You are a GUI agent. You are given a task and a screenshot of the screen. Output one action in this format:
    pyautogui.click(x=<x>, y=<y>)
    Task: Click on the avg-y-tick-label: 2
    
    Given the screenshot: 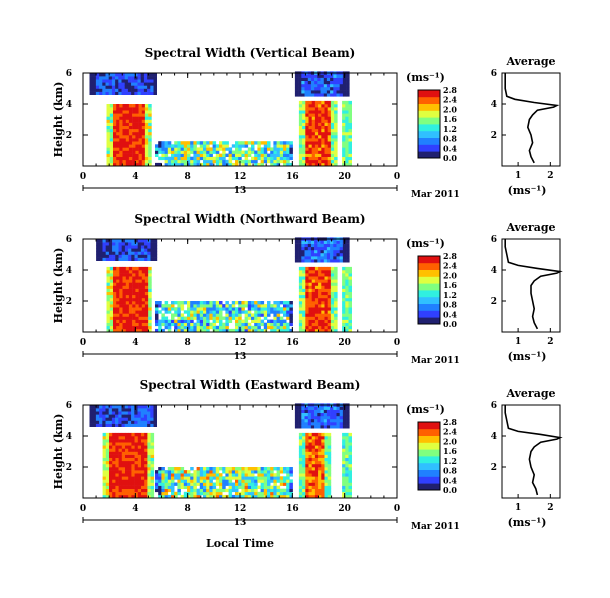 What is the action you would take?
    pyautogui.click(x=494, y=136)
    